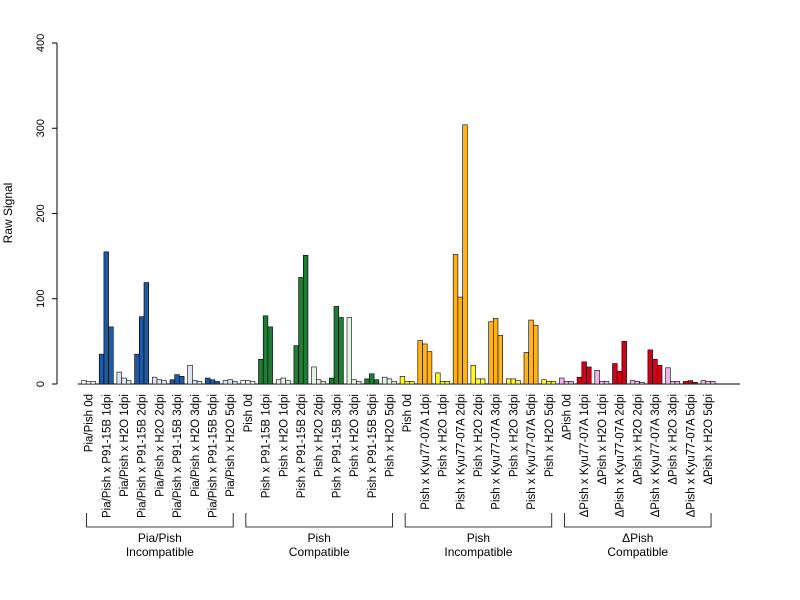 The height and width of the screenshot is (600, 800). I want to click on category-label: Pia/Pish x P91-15B 1dpi, so click(107, 456).